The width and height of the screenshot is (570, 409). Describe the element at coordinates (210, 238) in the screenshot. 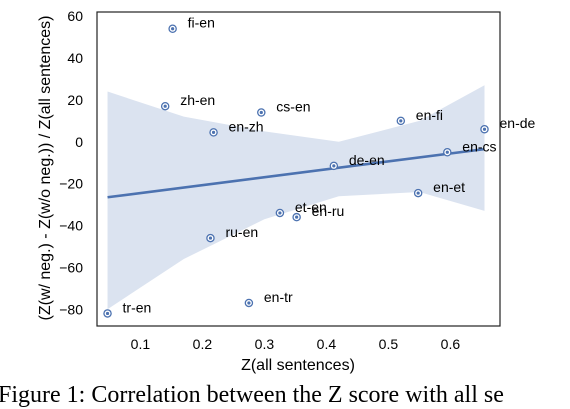

I see `data-point-ru-en` at that location.